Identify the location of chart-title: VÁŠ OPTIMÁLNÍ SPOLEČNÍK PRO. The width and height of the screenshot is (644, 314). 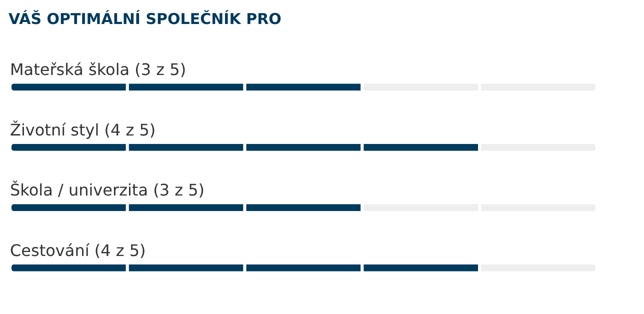
(145, 19).